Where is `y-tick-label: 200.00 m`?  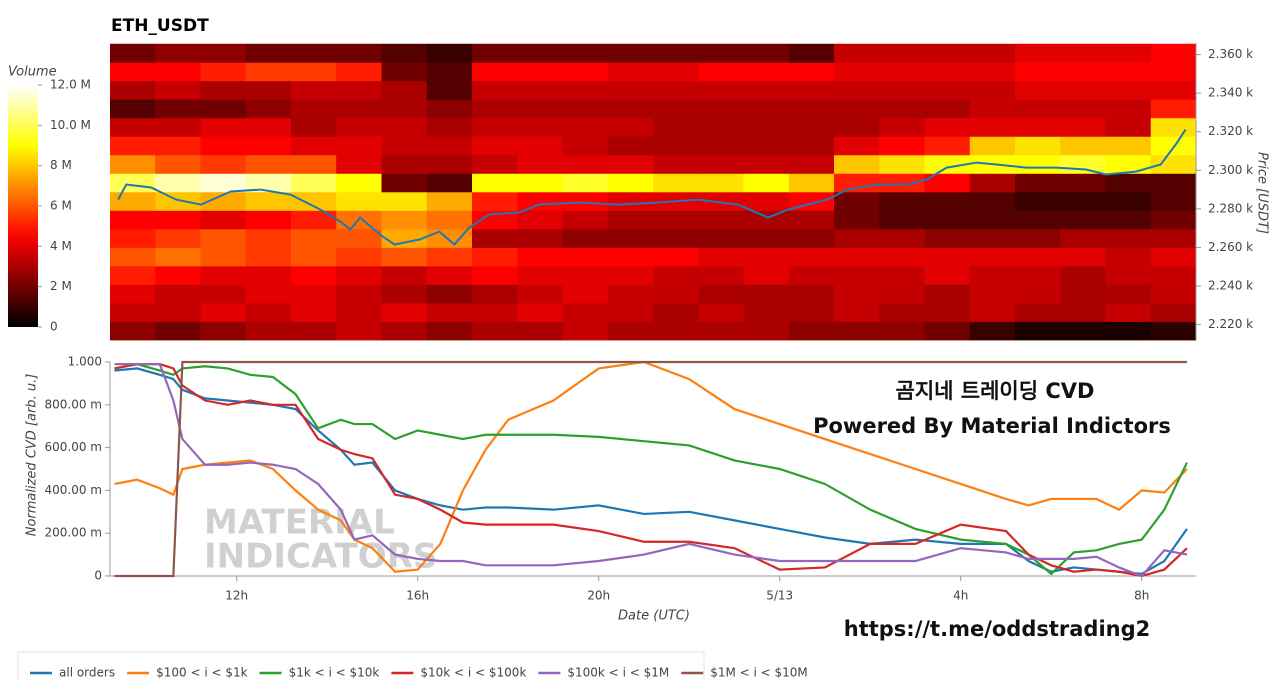
y-tick-label: 200.00 m is located at coordinates (74, 533).